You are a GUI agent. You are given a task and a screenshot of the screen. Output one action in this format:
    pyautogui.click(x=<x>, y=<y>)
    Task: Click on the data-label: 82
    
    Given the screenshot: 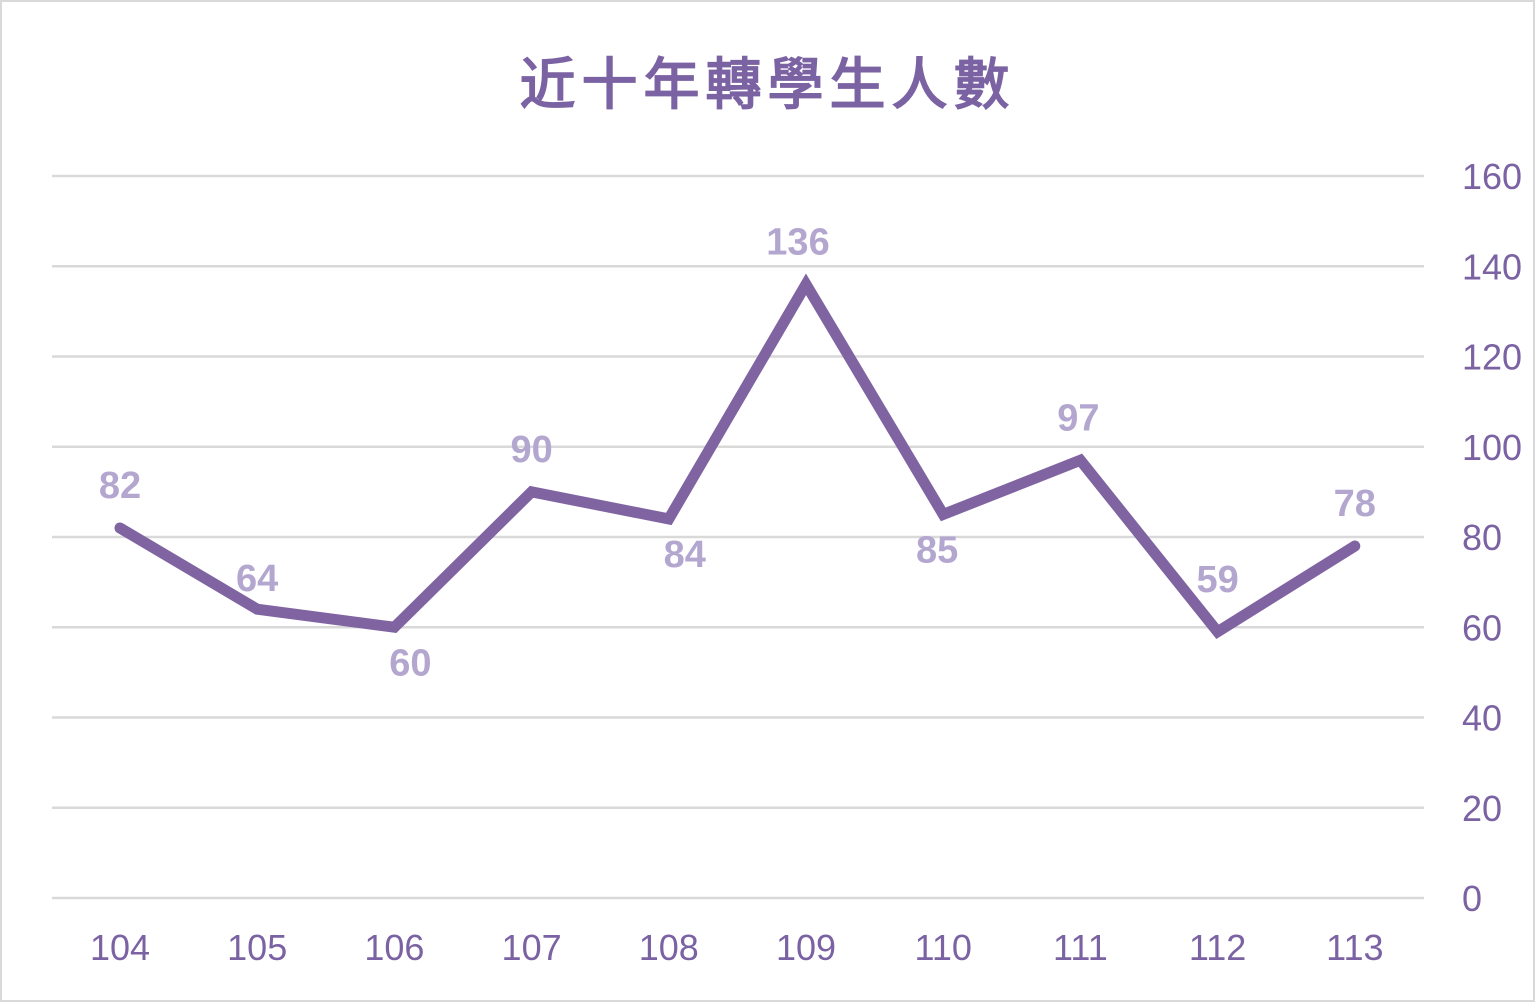 What is the action you would take?
    pyautogui.click(x=120, y=486)
    